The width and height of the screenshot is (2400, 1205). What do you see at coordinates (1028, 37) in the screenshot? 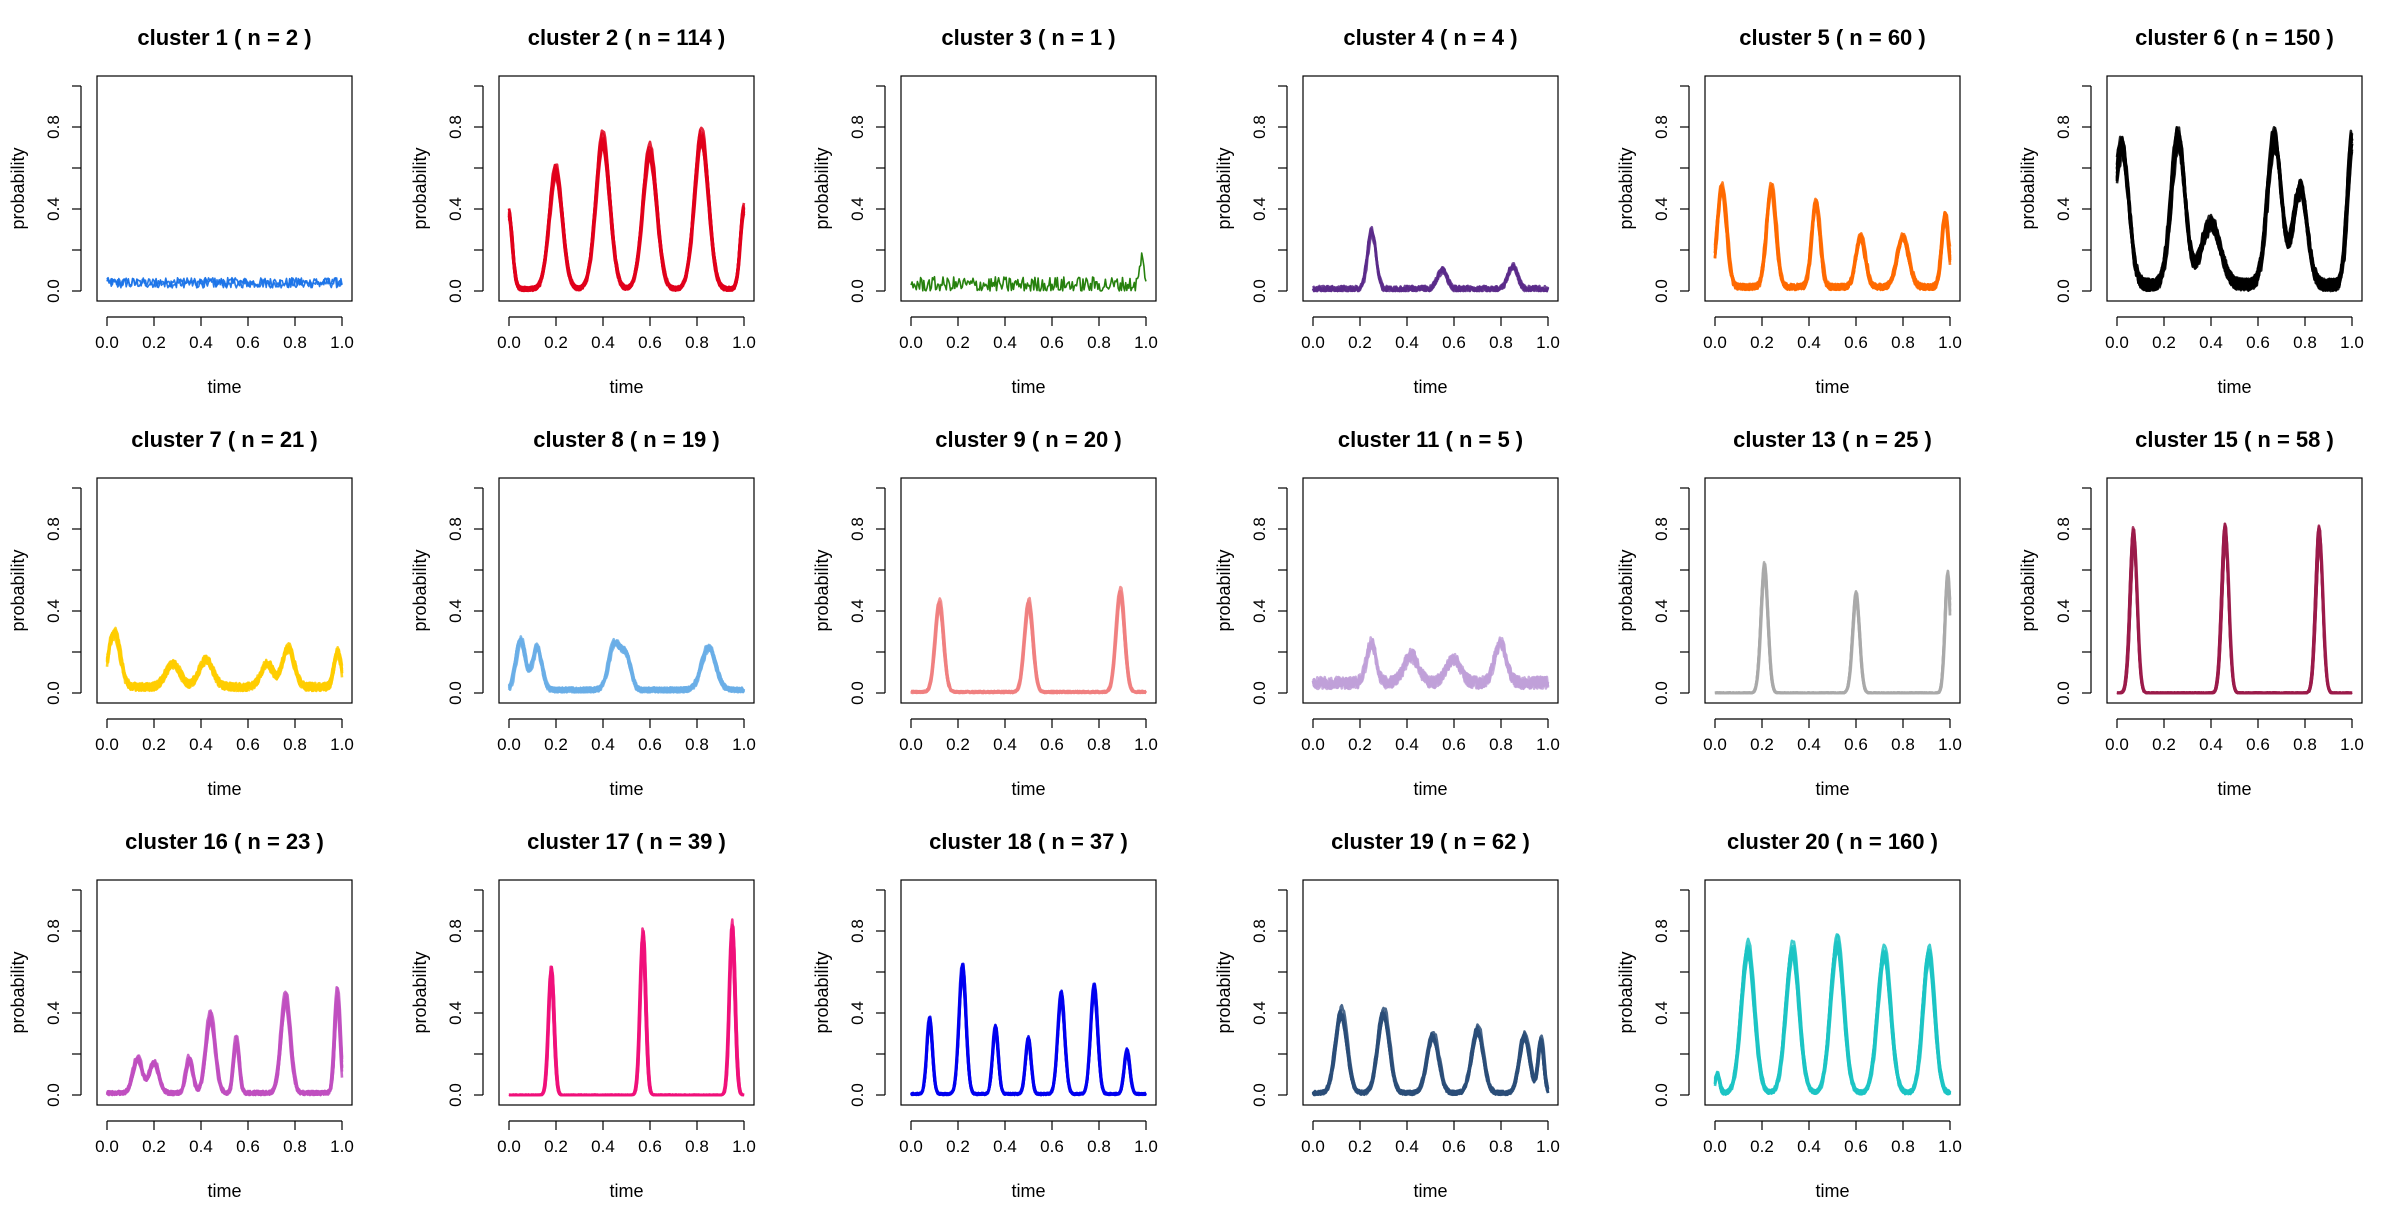
I see `panel-title: cluster 3 ( n = 1 )` at bounding box center [1028, 37].